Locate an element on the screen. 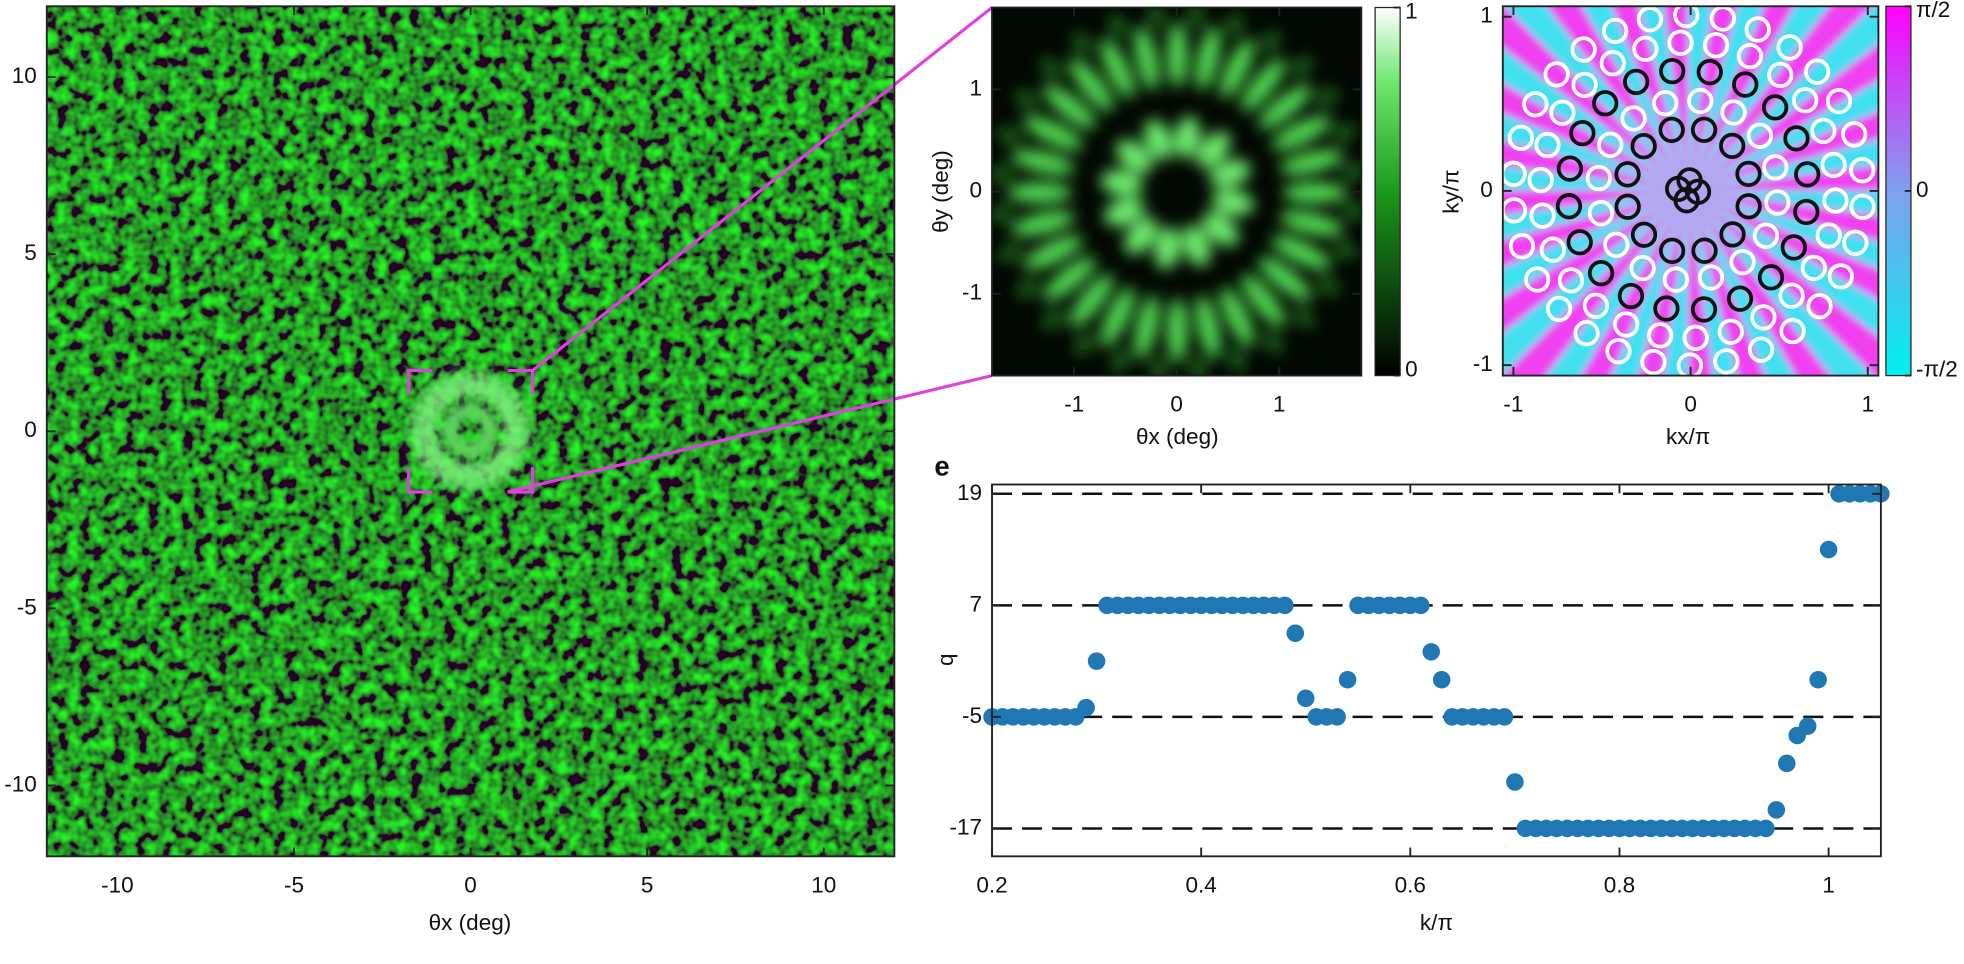  zoom-pattern is located at coordinates (1177, 191).